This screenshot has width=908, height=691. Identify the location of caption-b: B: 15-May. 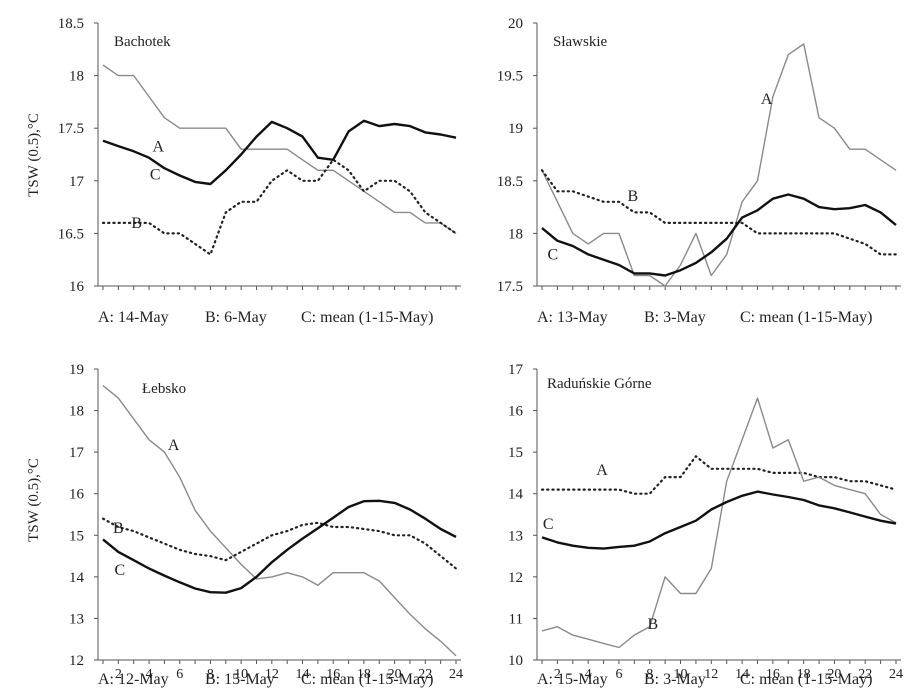
(240, 679).